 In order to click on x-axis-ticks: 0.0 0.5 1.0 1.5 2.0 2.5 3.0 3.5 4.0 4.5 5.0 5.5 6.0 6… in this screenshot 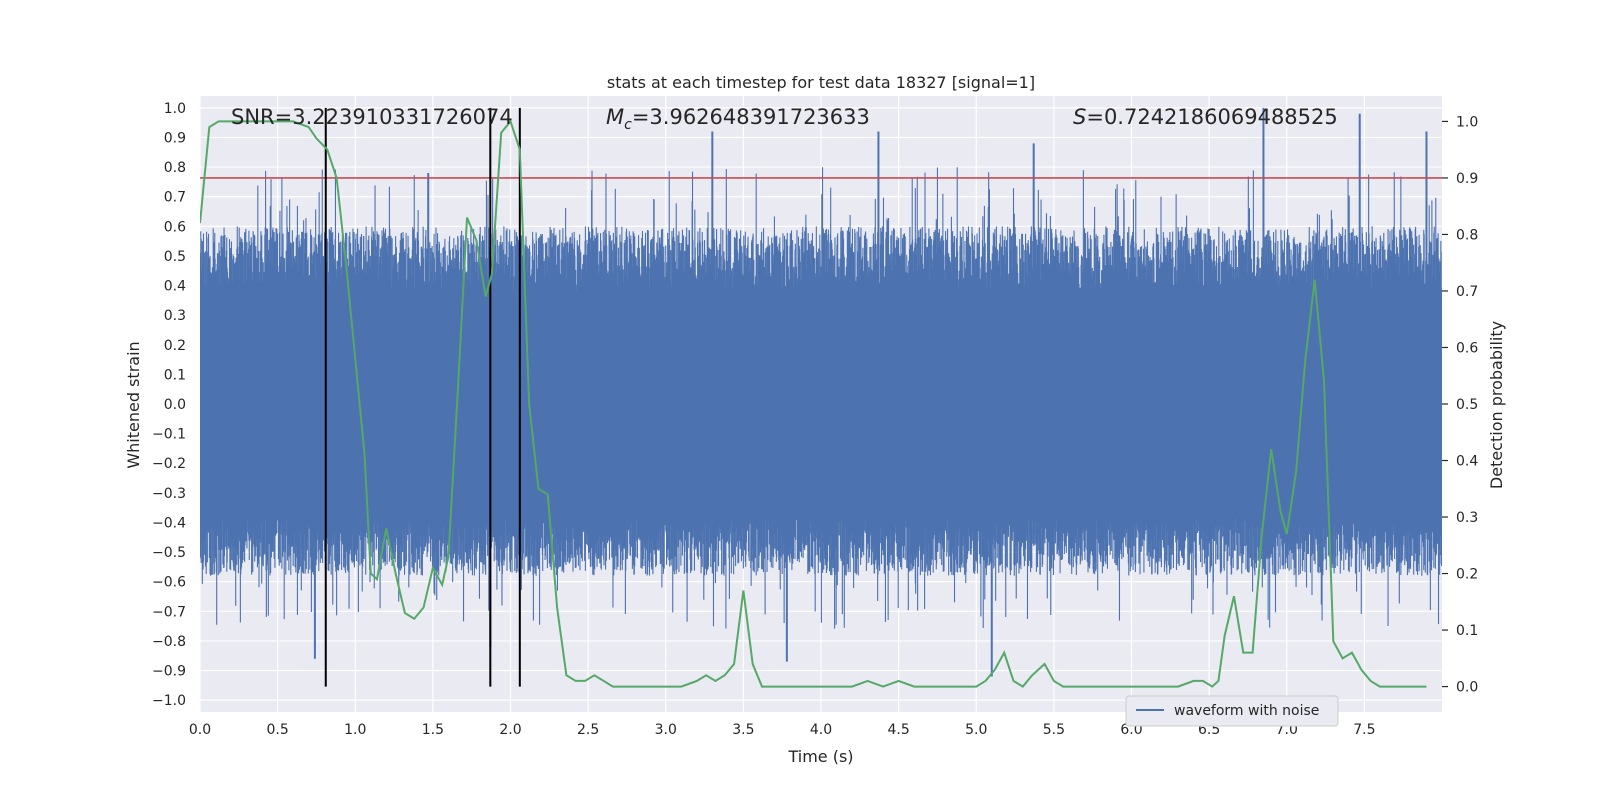, I will do `click(782, 730)`.